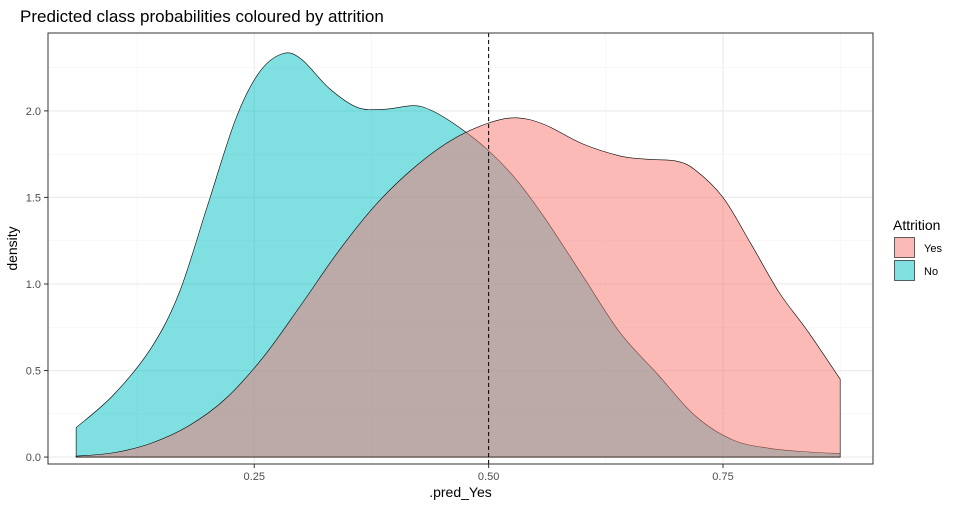  I want to click on x-axis: 0.25 0.50 0.75, so click(489, 473).